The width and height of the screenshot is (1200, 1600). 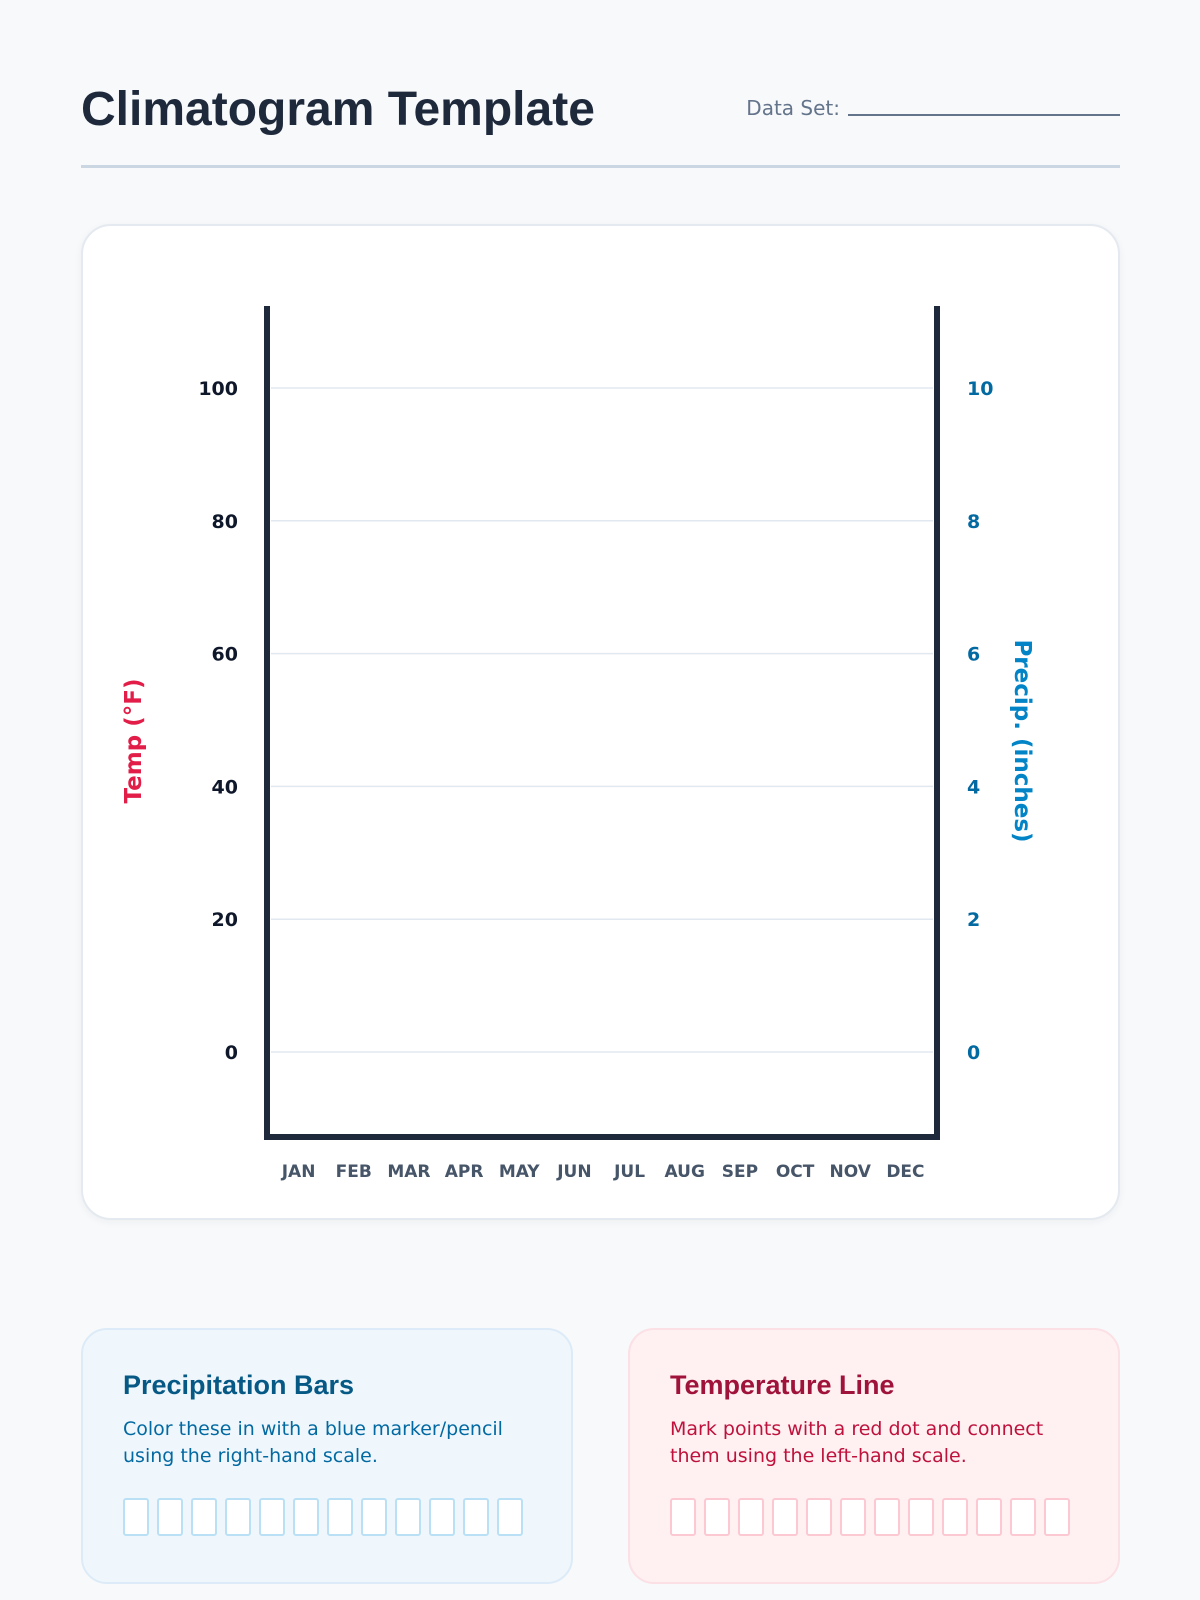 What do you see at coordinates (464, 1172) in the screenshot?
I see `x-tick-label: APR` at bounding box center [464, 1172].